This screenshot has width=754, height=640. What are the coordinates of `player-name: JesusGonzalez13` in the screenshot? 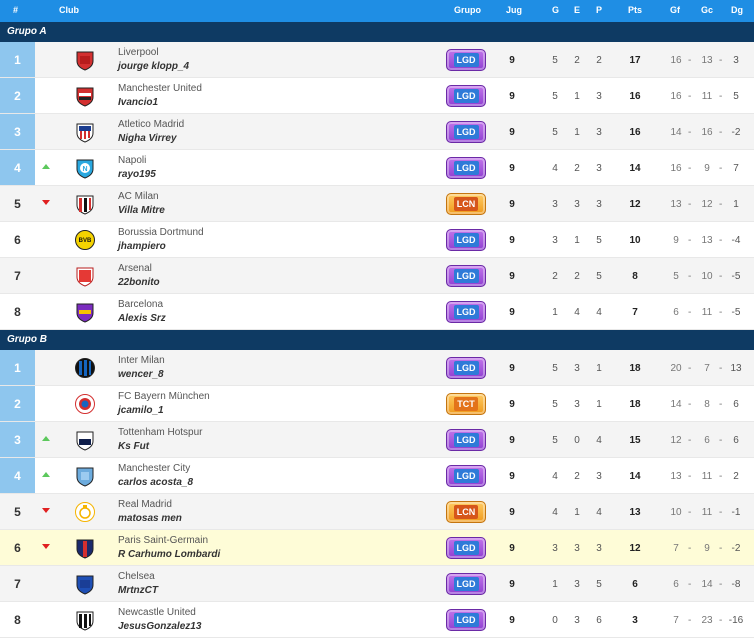 It's located at (160, 626).